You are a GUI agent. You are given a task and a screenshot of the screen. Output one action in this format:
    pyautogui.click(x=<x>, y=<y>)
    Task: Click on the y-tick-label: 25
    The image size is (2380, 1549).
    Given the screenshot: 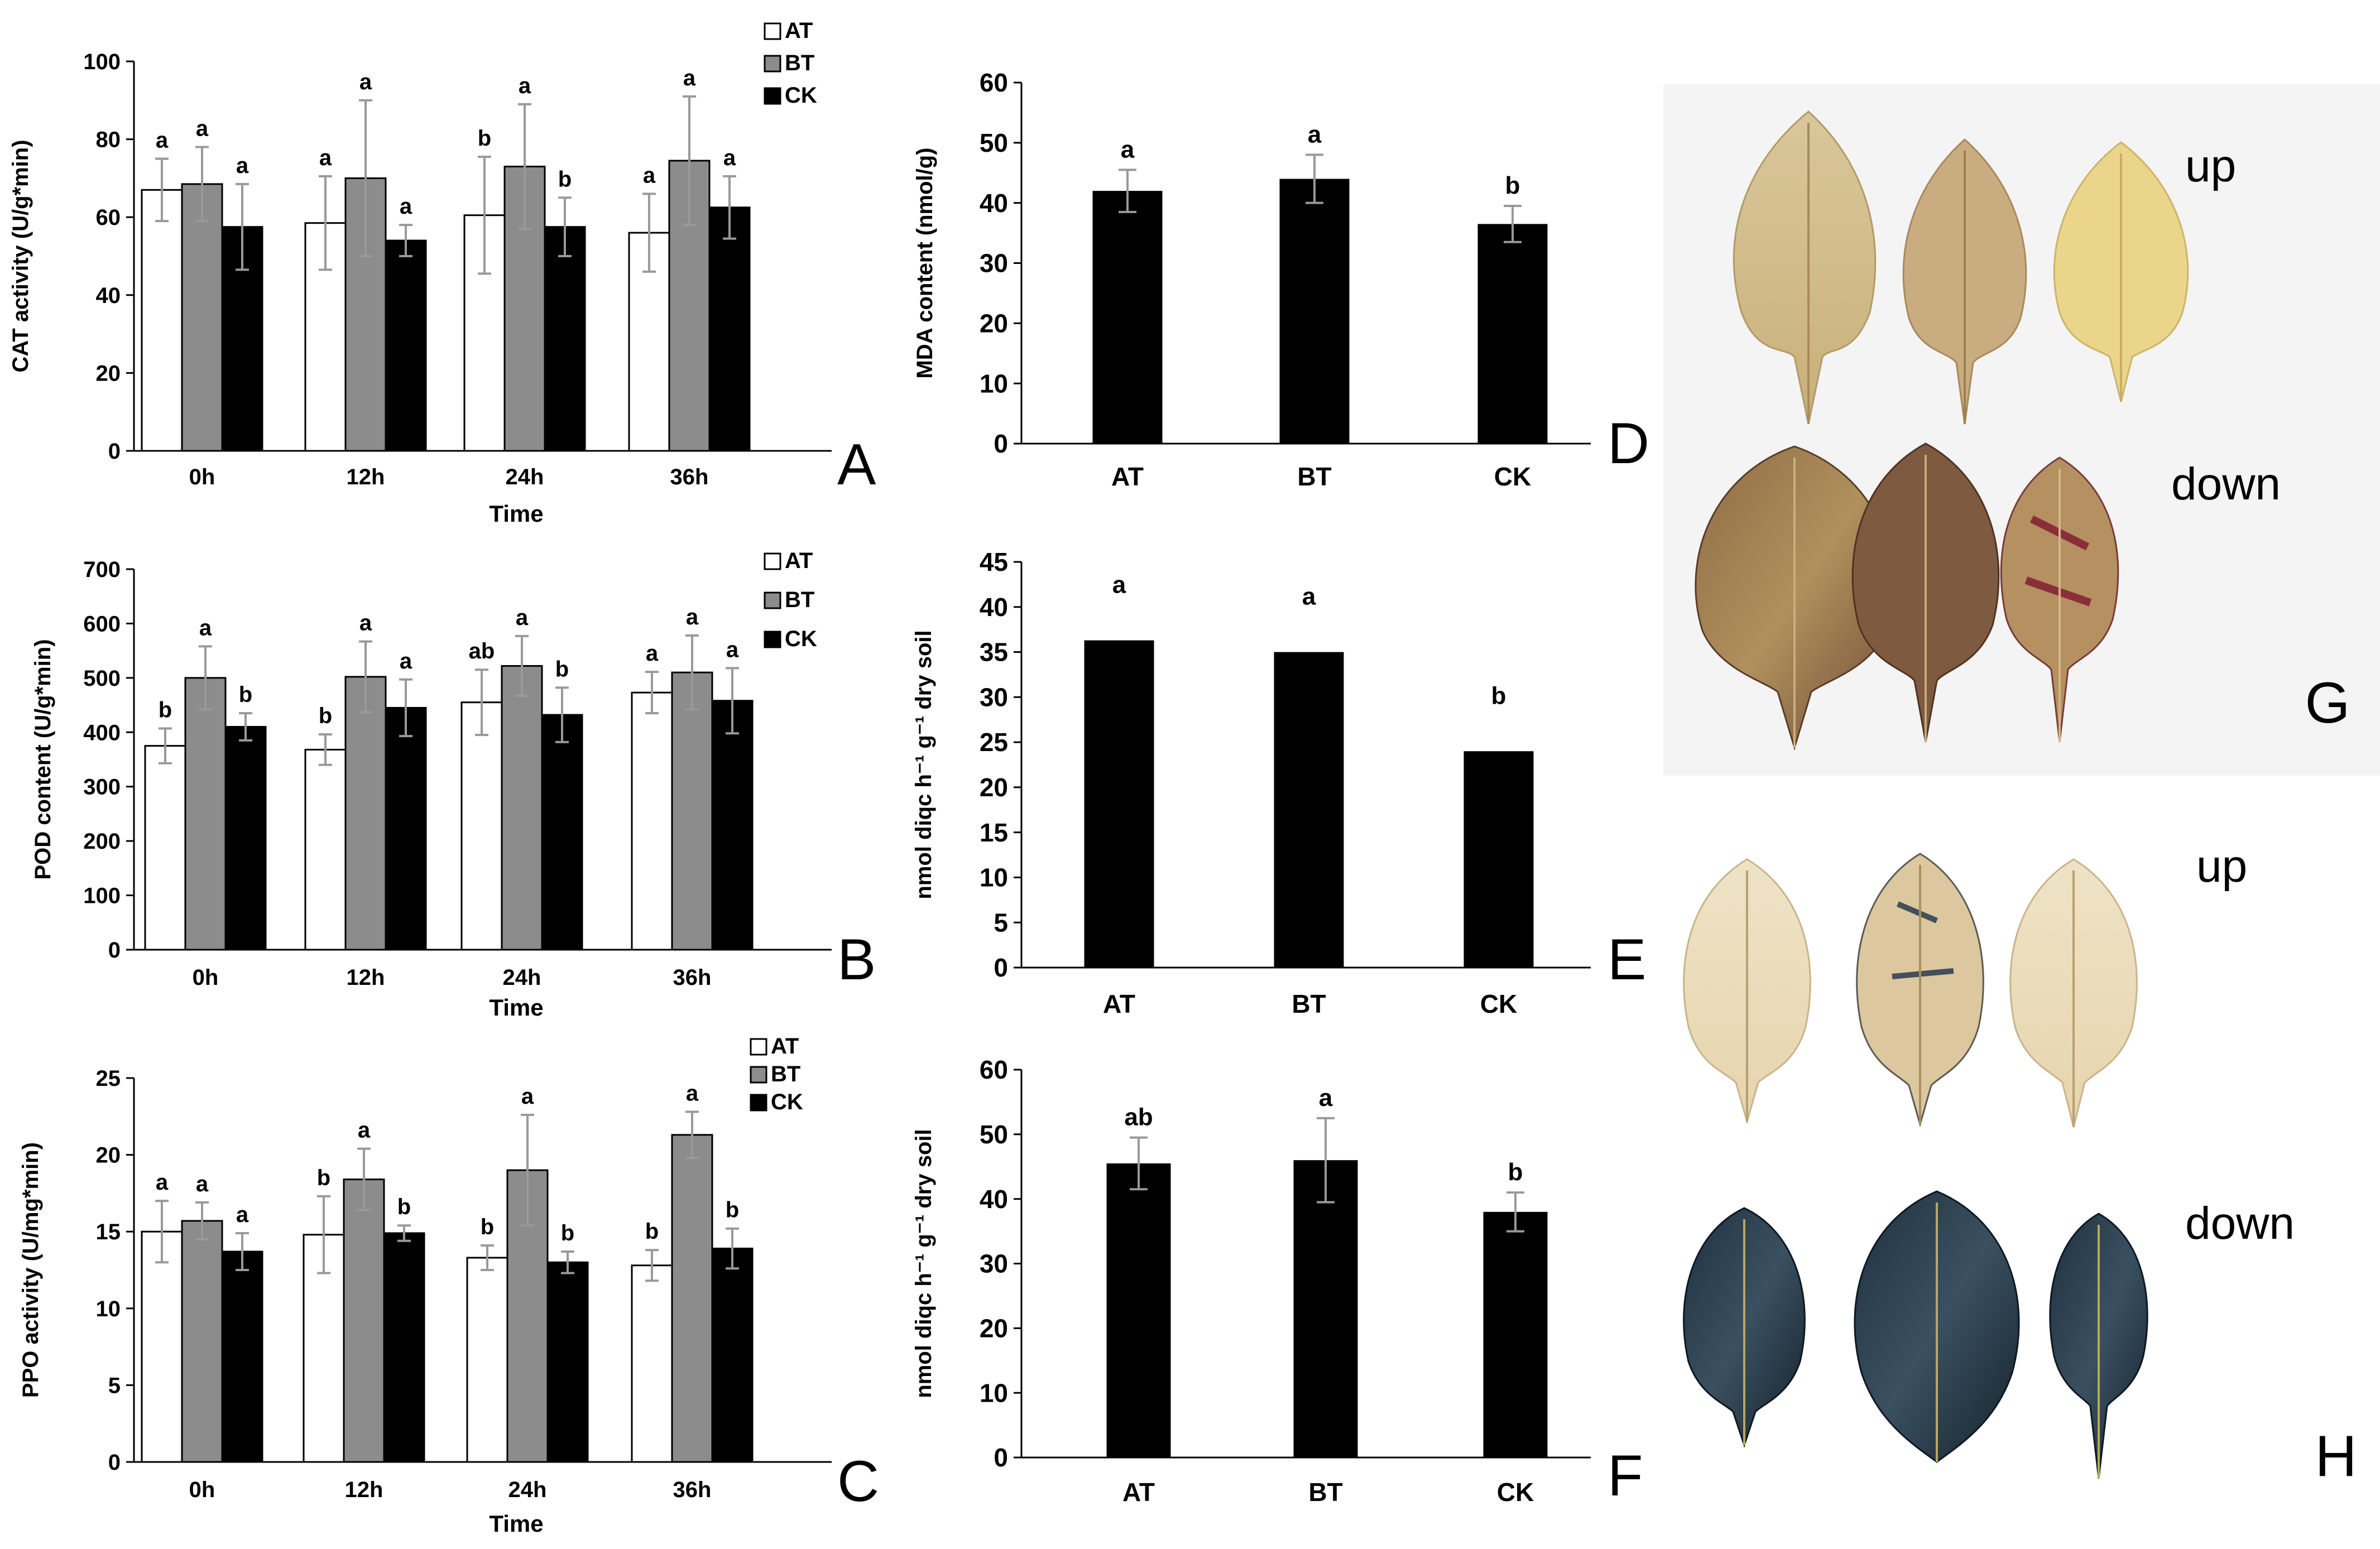 What is the action you would take?
    pyautogui.click(x=108, y=1078)
    